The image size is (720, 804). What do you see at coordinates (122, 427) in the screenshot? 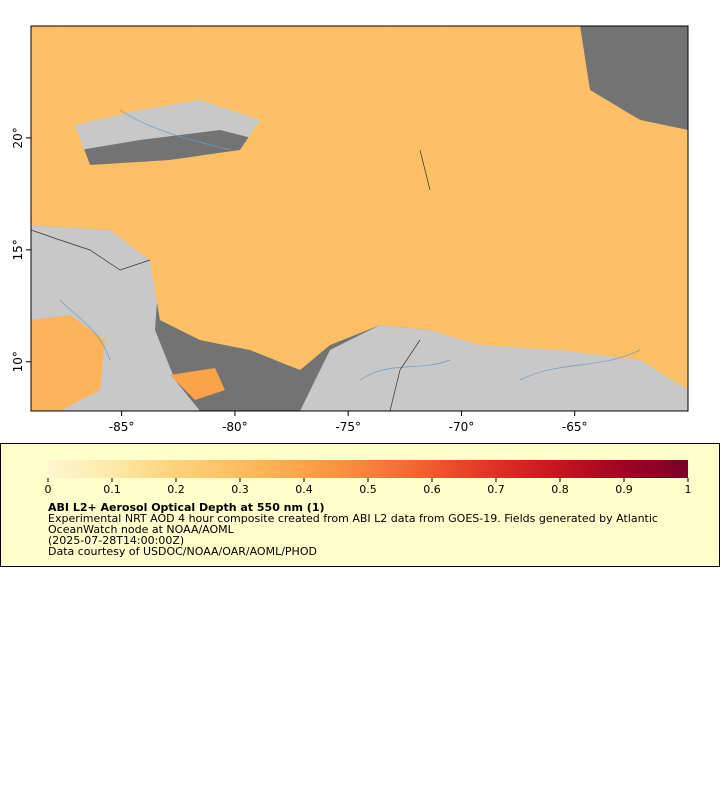
I see `x-tick-label: -85°` at bounding box center [122, 427].